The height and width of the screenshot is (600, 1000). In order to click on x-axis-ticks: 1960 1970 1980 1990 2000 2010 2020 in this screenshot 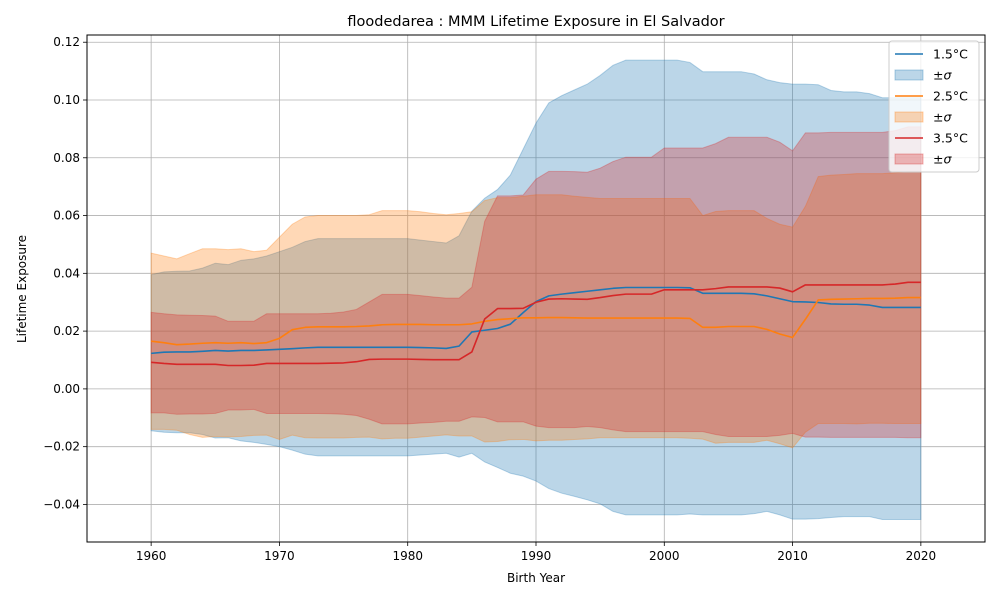, I will do `click(536, 552)`.